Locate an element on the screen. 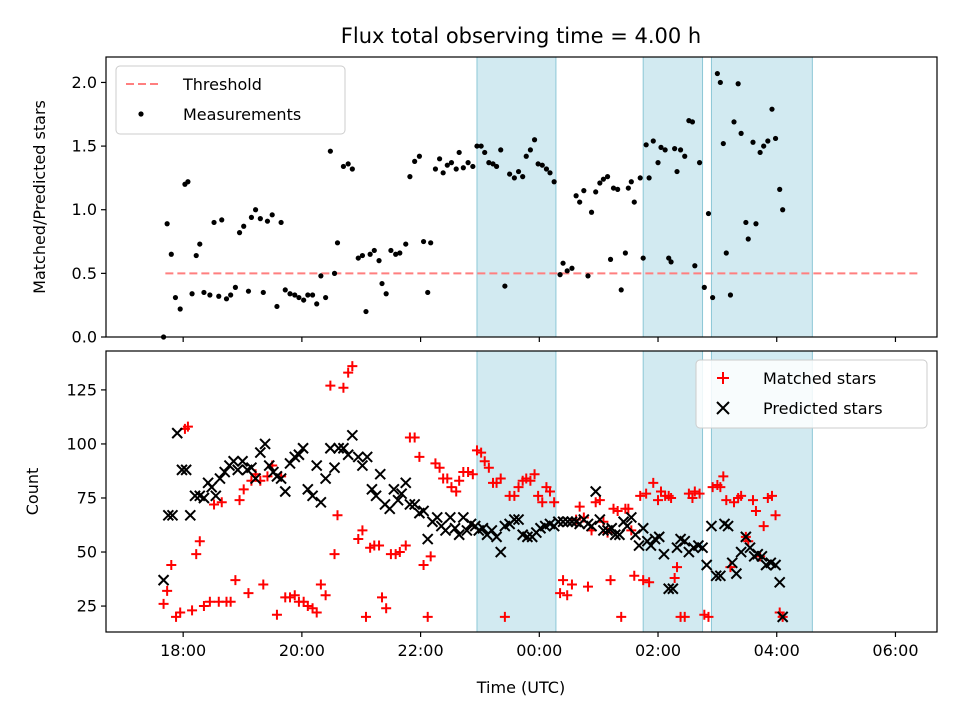  x-tick-label: 18:00 is located at coordinates (183, 650).